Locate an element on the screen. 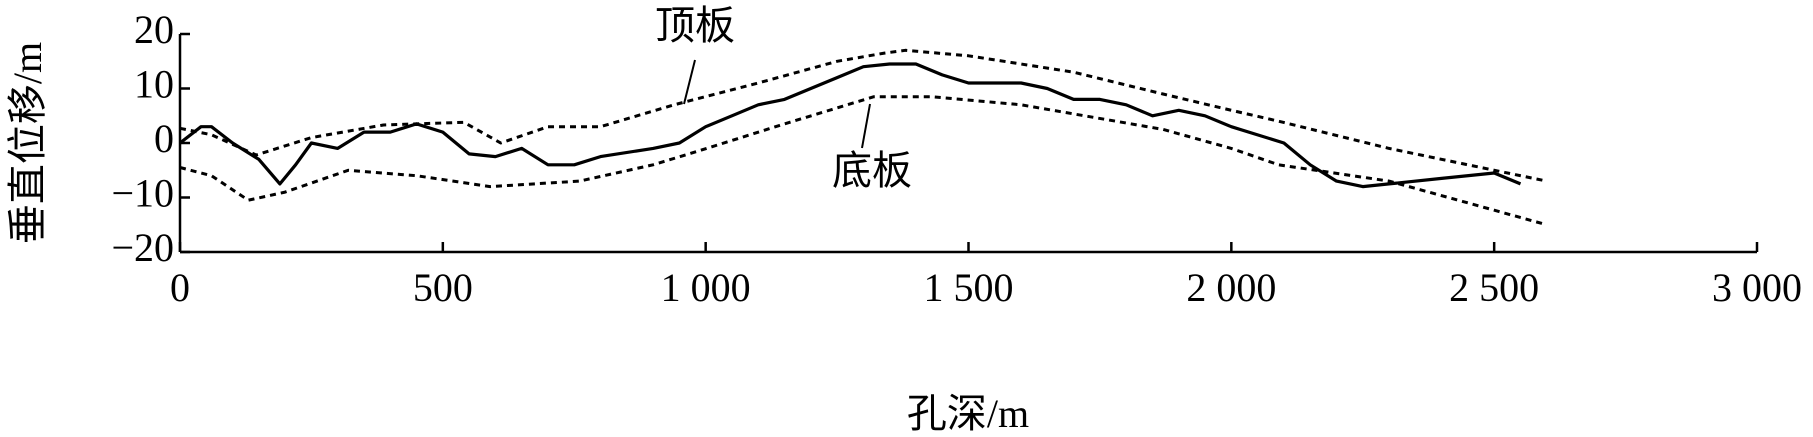 The height and width of the screenshot is (437, 1813). y-tick-label: −20 is located at coordinates (142, 247).